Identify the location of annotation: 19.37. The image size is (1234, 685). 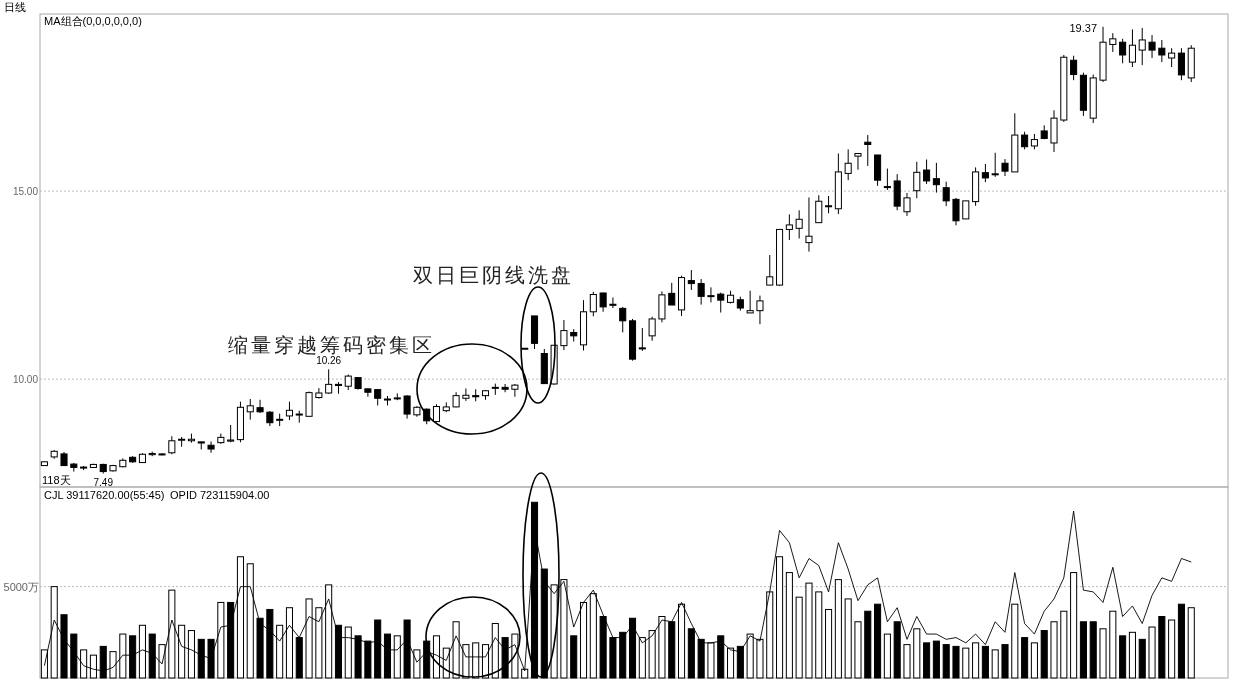
(1083, 28).